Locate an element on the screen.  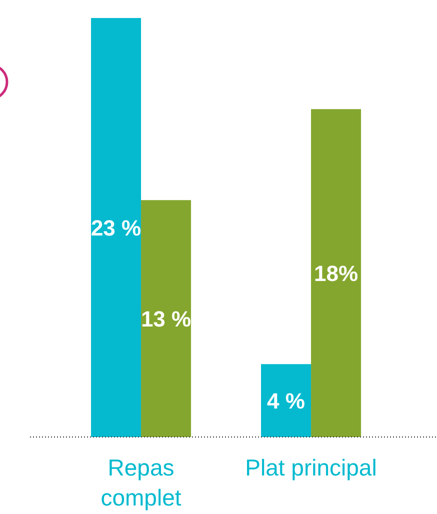
data-label: 13 % is located at coordinates (166, 319).